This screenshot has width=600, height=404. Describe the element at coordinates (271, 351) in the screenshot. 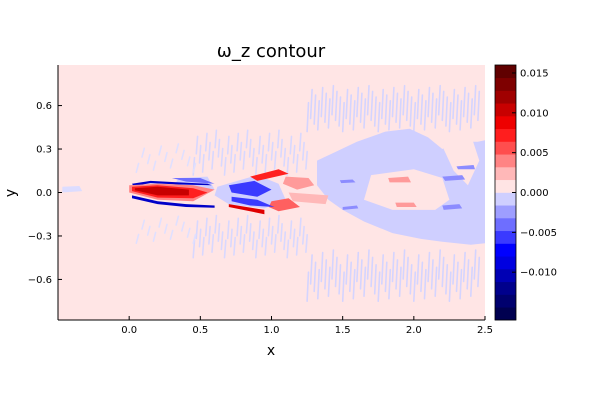

I see `x-axis-label: x` at that location.